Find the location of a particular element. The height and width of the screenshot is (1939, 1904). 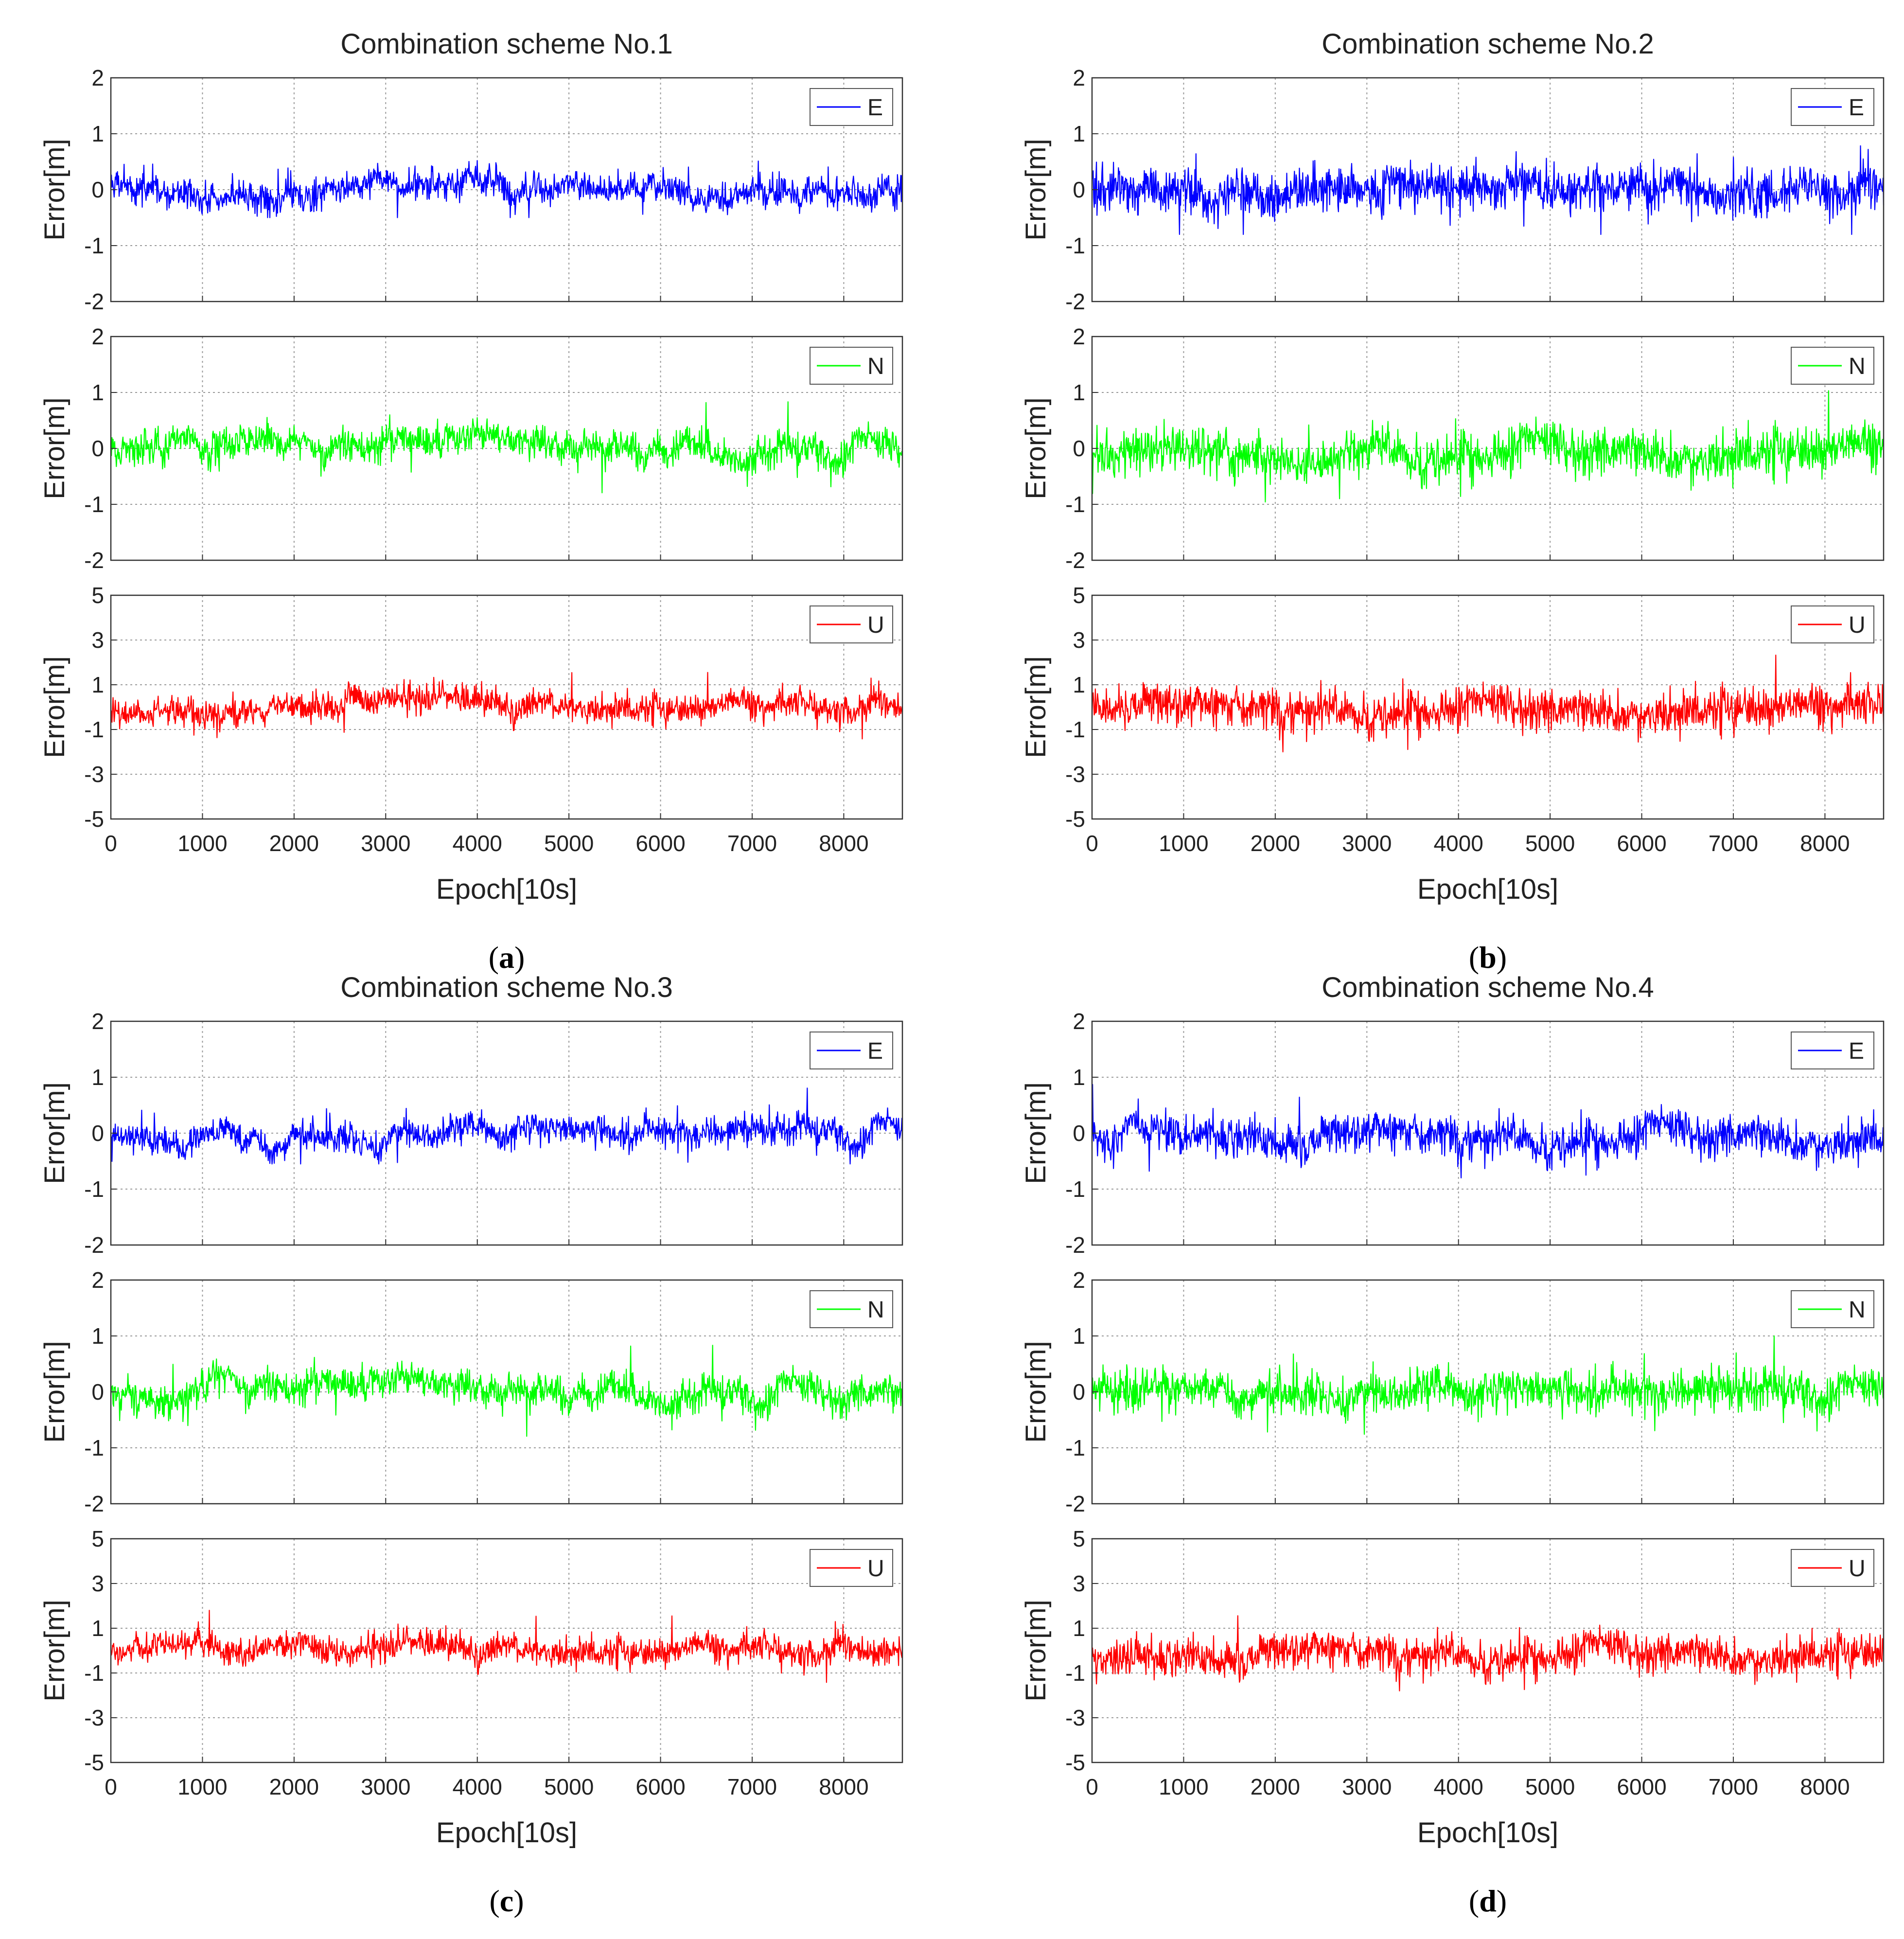

subfigure-caption: (d) is located at coordinates (1488, 1901).